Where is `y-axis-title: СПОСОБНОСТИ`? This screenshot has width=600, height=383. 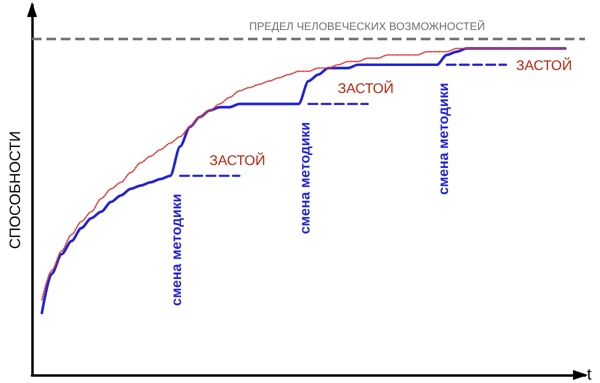
y-axis-title: СПОСОБНОСТИ is located at coordinates (15, 190).